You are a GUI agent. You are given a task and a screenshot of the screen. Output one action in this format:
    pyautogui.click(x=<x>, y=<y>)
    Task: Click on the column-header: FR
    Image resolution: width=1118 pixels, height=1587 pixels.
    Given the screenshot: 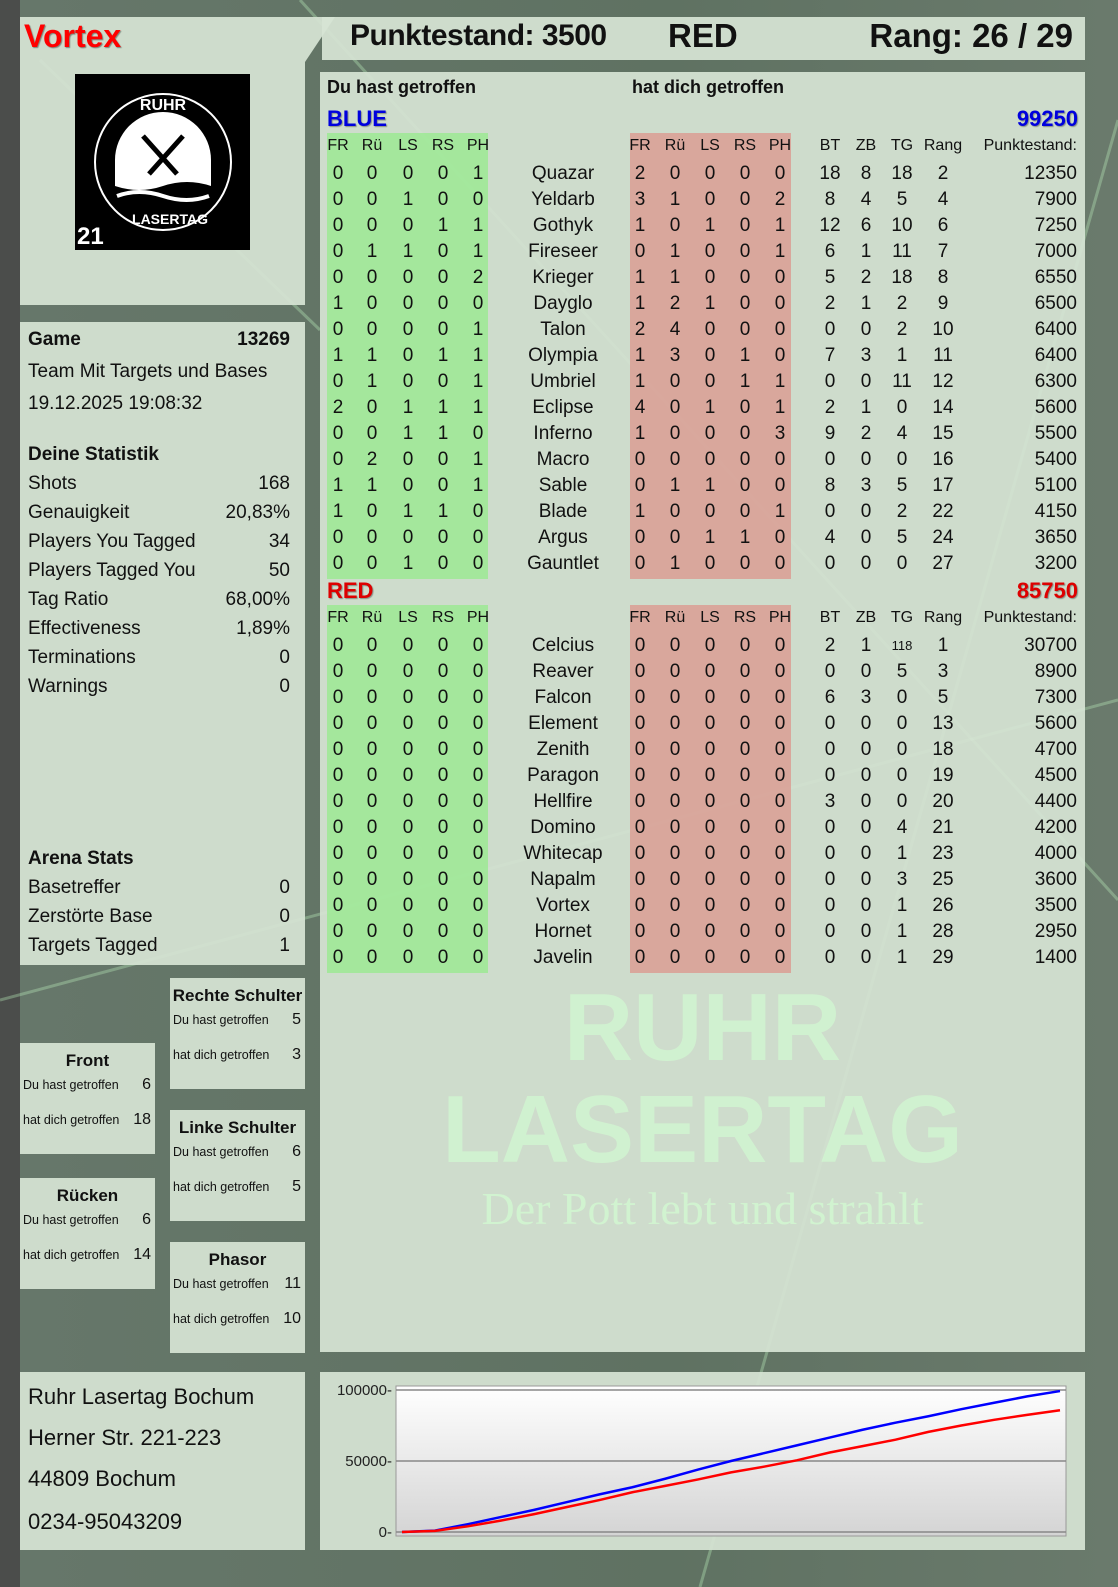 What is the action you would take?
    pyautogui.click(x=338, y=145)
    